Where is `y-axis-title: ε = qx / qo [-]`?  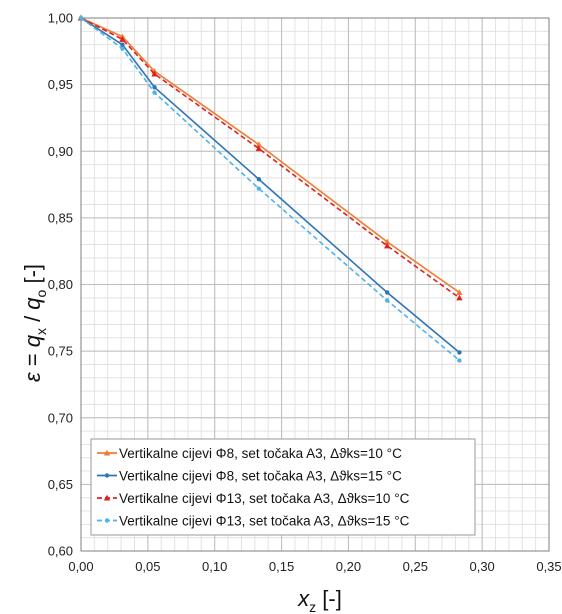
y-axis-title: ε = qx / qo [-] is located at coordinates (34, 323).